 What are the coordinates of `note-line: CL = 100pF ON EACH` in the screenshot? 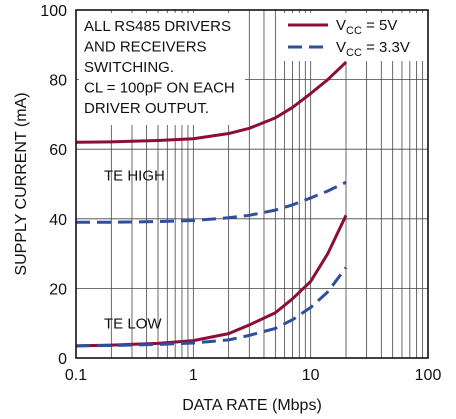 It's located at (159, 88).